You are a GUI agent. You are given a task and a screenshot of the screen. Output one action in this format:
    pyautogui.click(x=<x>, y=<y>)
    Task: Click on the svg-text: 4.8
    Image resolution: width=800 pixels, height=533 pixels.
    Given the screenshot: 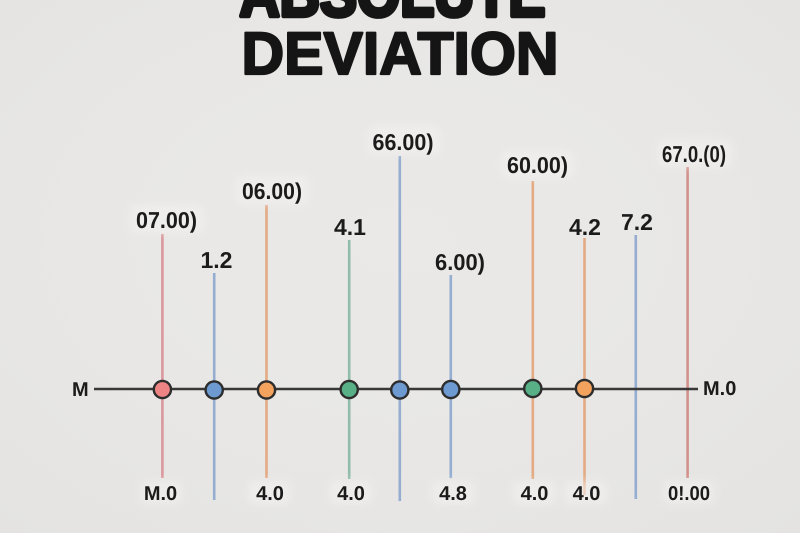 What is the action you would take?
    pyautogui.click(x=453, y=494)
    